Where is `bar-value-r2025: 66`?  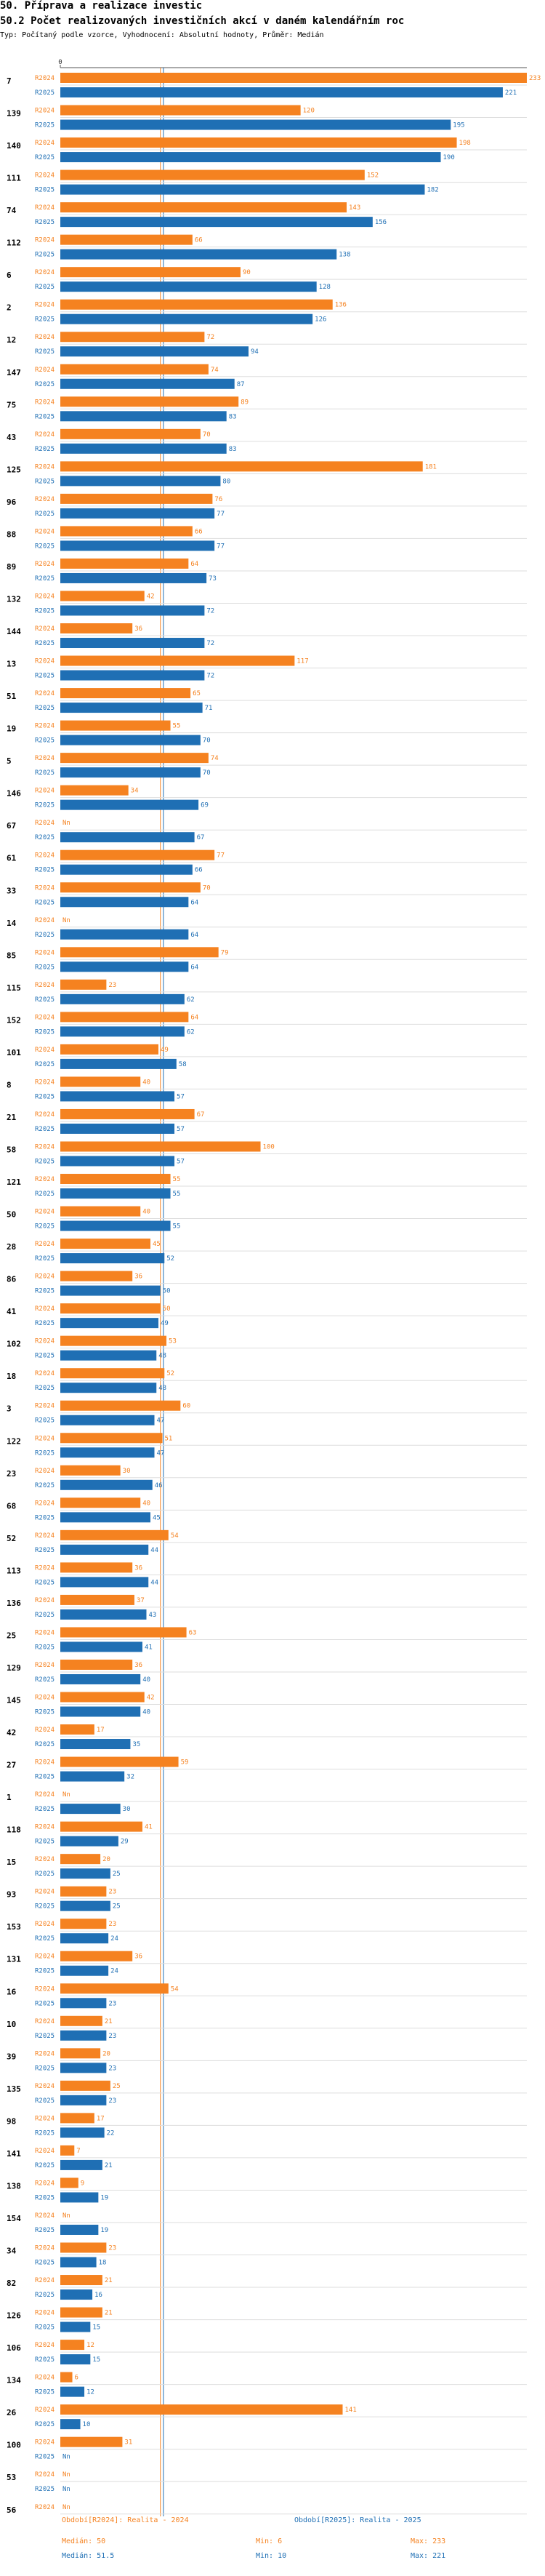
bar-value-r2025: 66 is located at coordinates (199, 870).